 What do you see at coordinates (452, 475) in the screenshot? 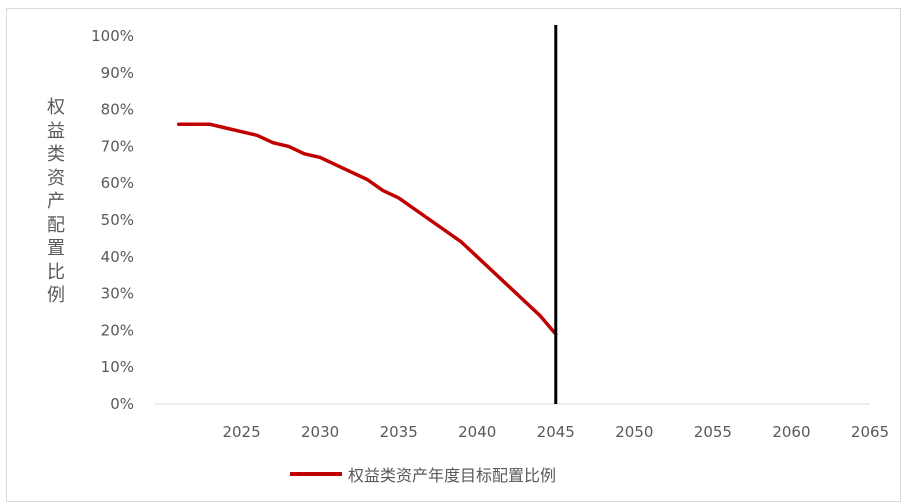
I see `legend-label: 权益类资产年度目标配置比例` at bounding box center [452, 475].